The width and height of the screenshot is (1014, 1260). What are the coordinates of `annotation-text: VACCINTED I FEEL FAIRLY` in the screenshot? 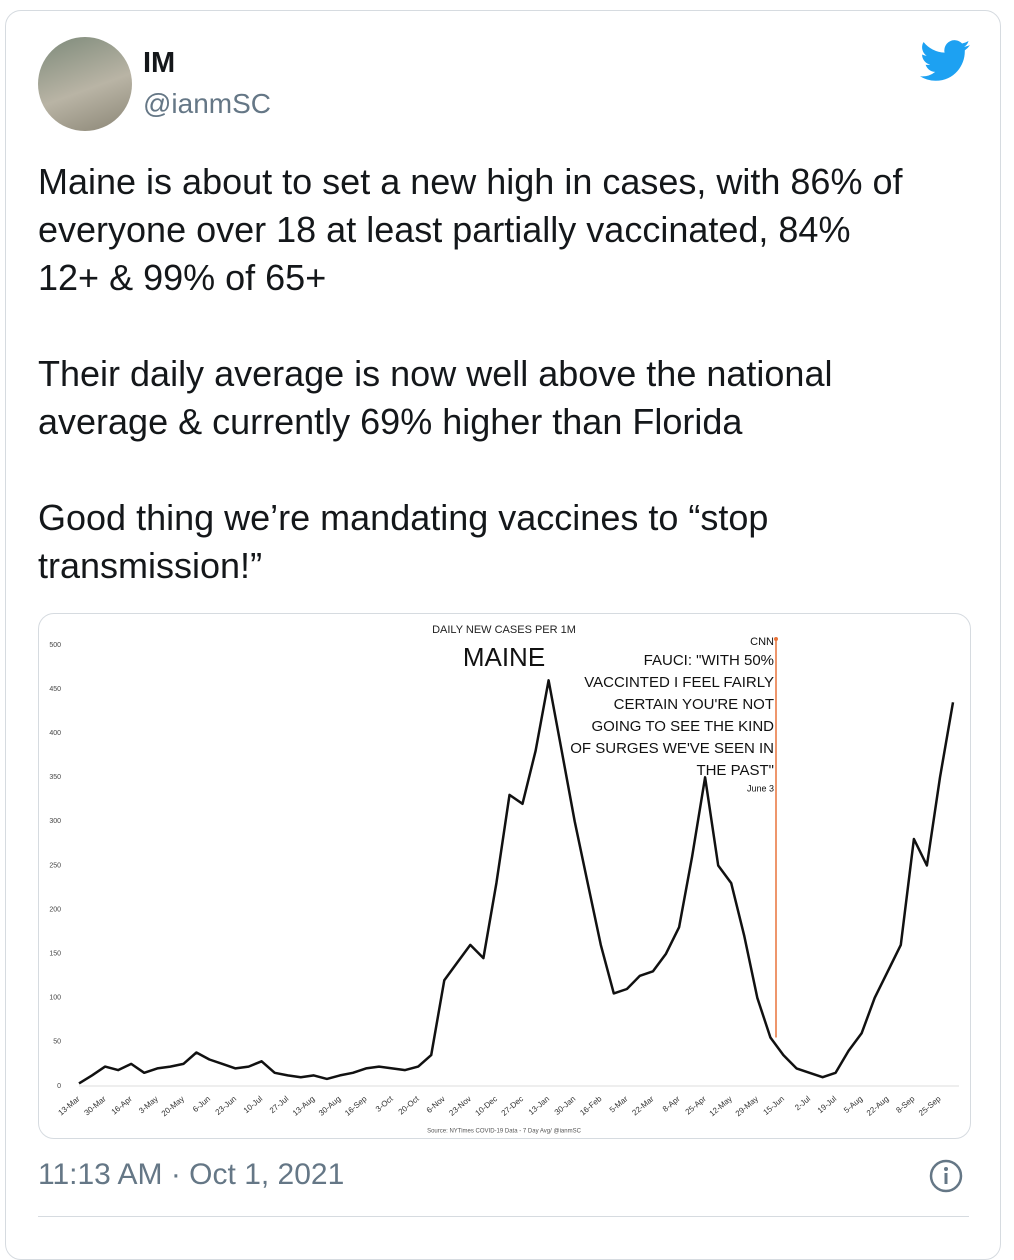 It's located at (679, 682).